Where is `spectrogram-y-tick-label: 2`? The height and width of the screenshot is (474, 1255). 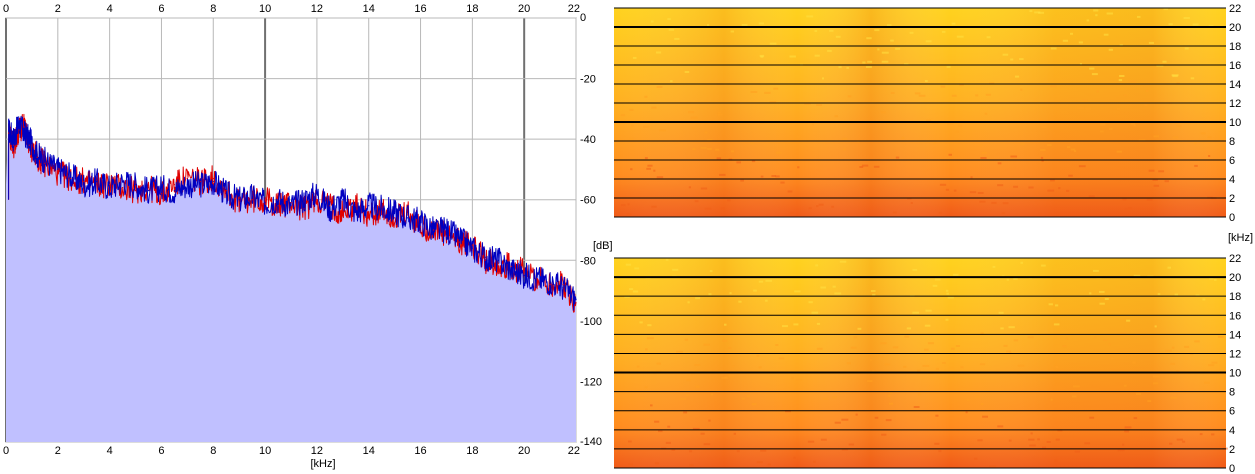
spectrogram-y-tick-label: 2 is located at coordinates (1232, 450).